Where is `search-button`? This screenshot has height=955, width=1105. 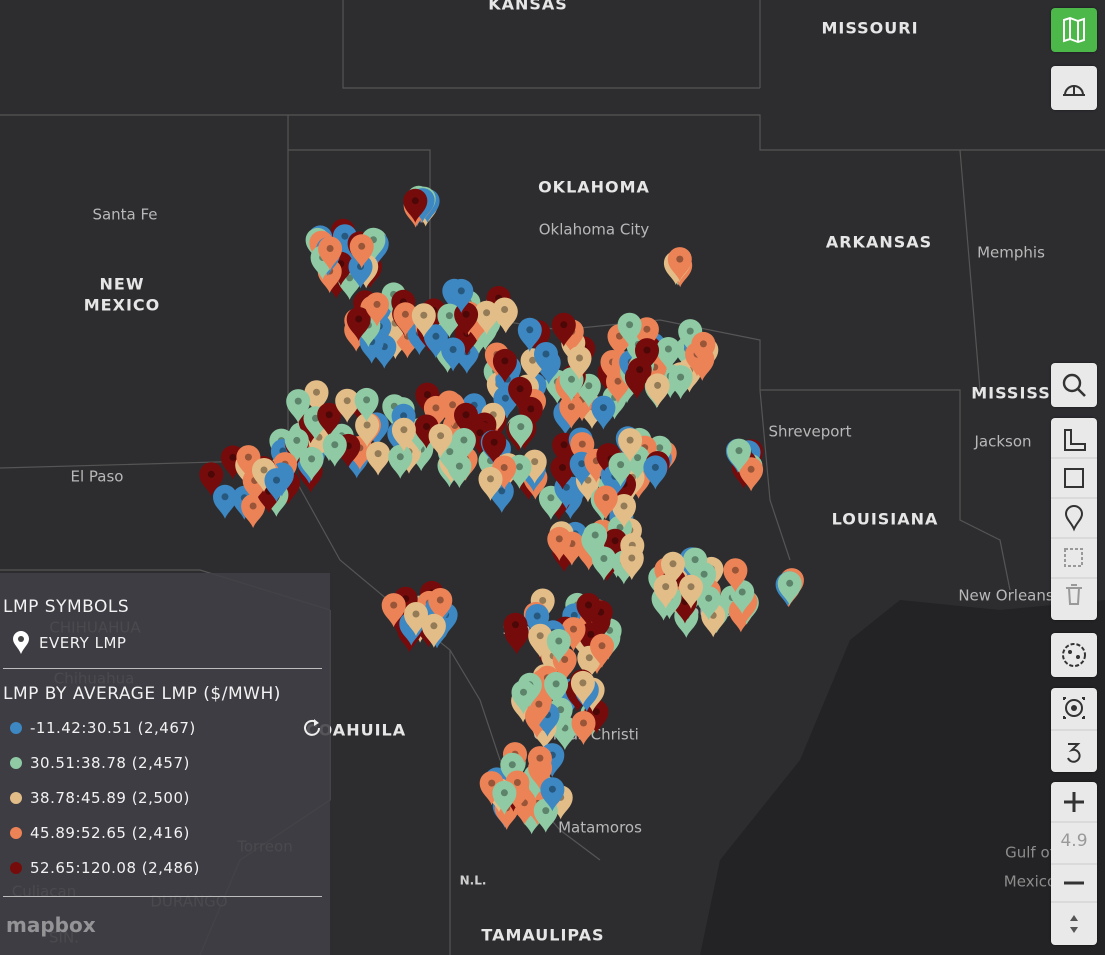
search-button is located at coordinates (1074, 385).